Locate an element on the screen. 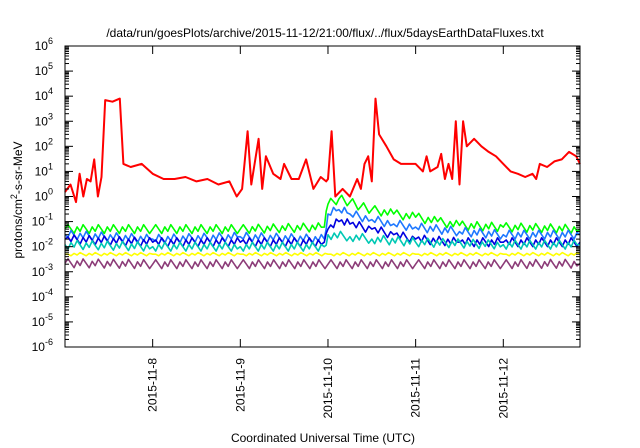  y-tick-label: 10⁻² is located at coordinates (42, 245).